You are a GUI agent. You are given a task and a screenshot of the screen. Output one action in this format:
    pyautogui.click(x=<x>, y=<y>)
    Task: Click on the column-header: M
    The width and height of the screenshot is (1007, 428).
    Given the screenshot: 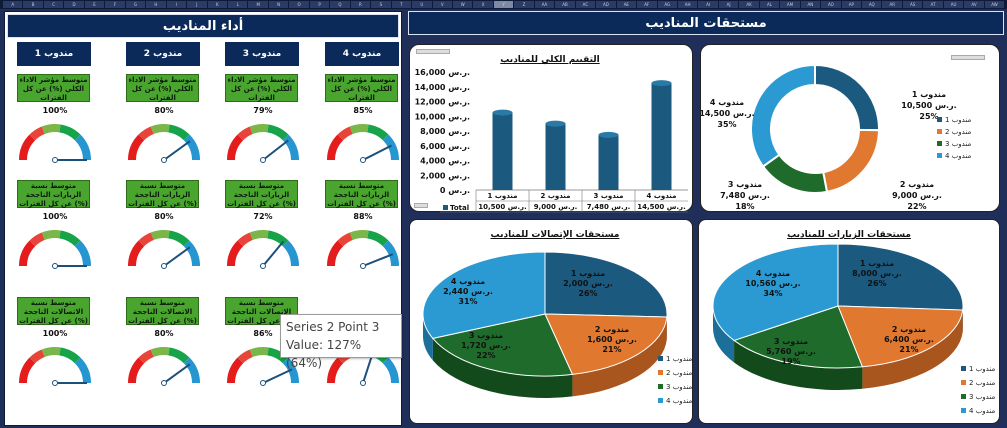 What is the action you would take?
    pyautogui.click(x=258, y=4)
    